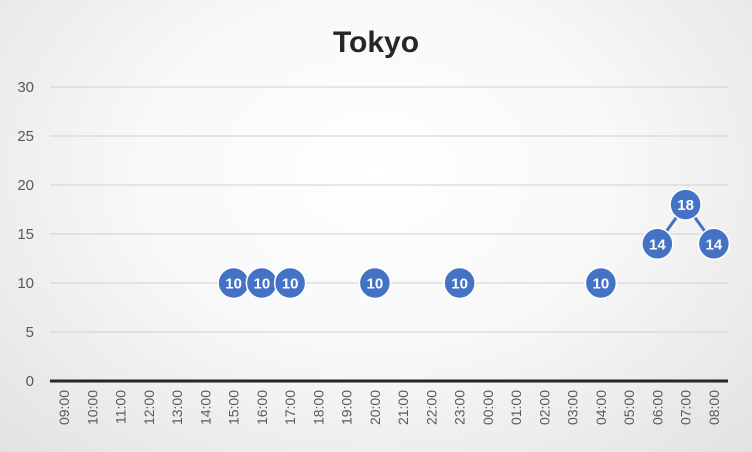 This screenshot has height=452, width=752. I want to click on x-tick-label: 09:00, so click(64, 407).